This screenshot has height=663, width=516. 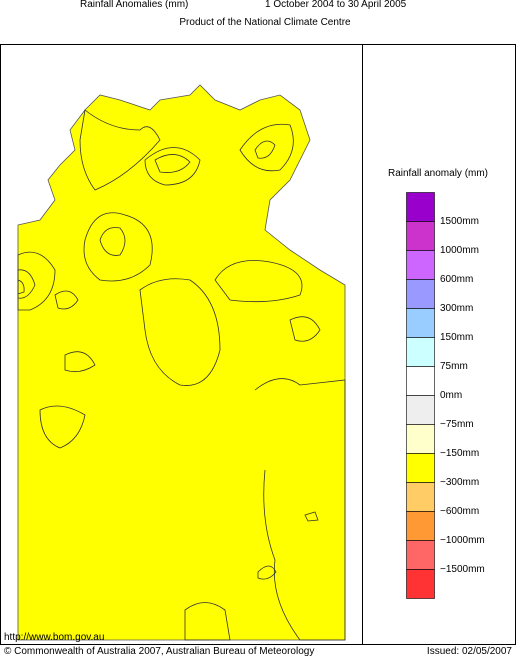 I want to click on url: http://www.bom.gov.au, so click(x=54, y=637).